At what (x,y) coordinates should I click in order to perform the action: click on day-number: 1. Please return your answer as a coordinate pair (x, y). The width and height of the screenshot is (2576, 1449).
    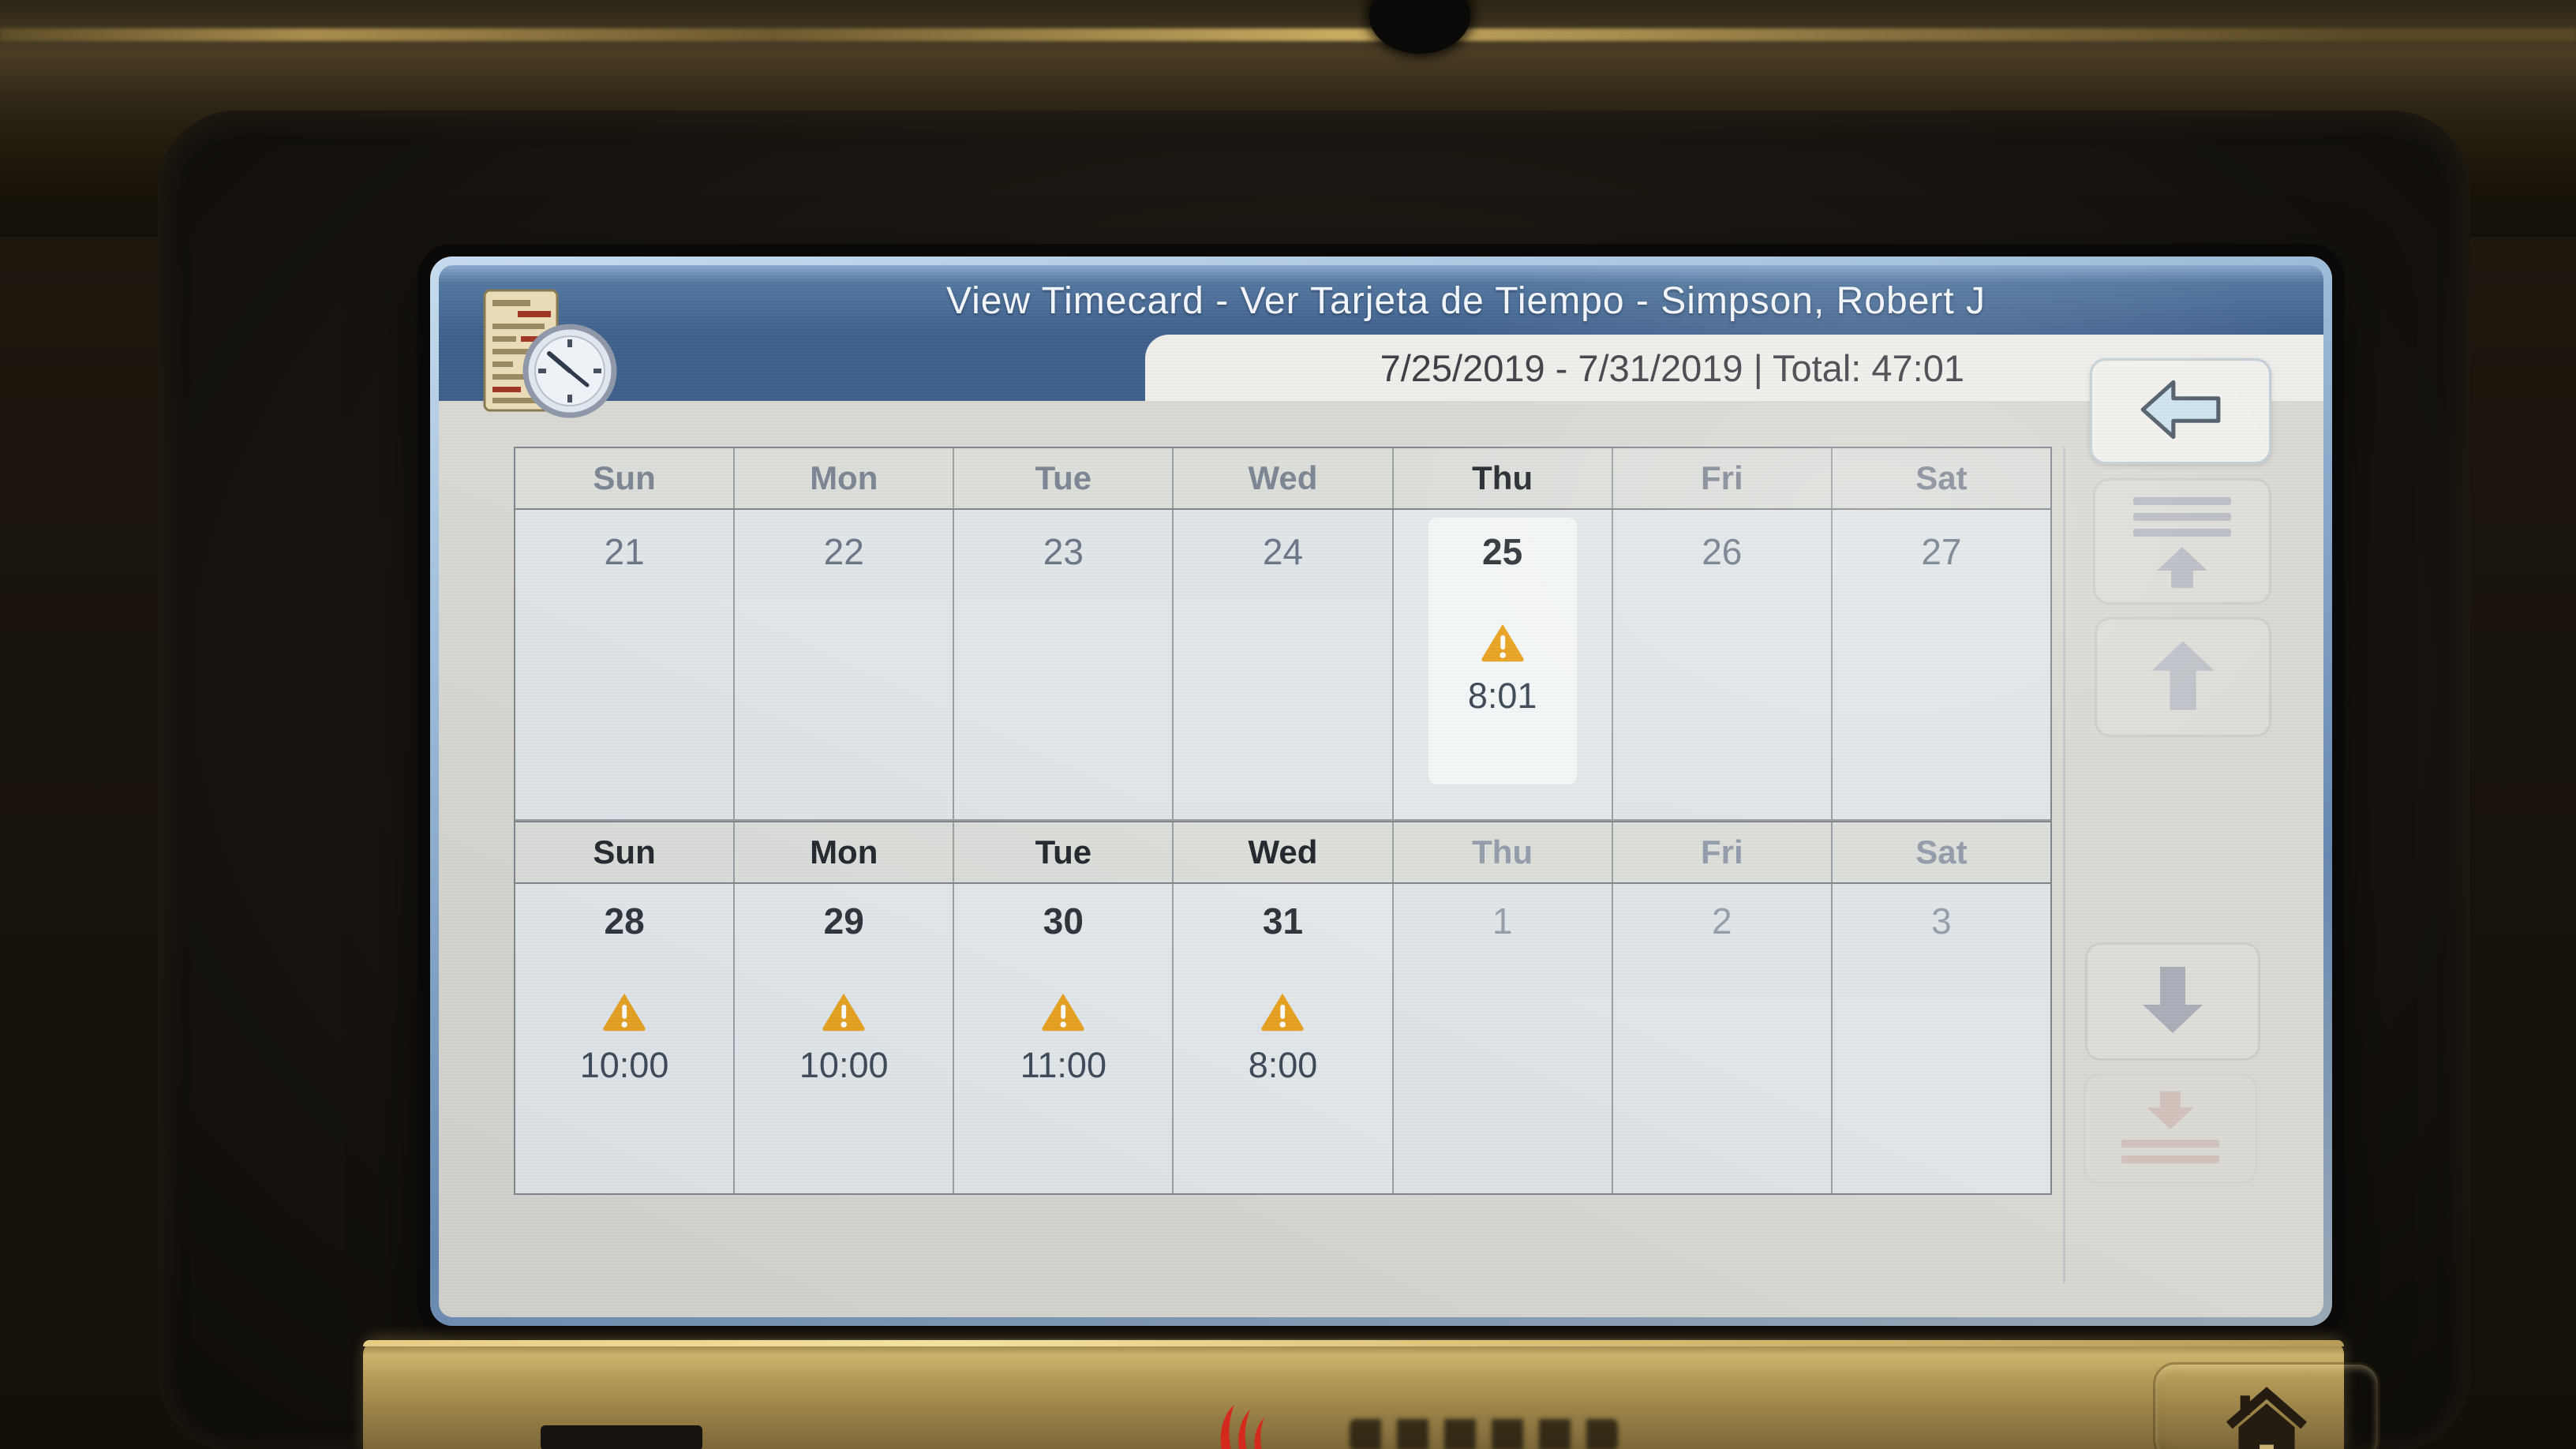
    Looking at the image, I should click on (1502, 921).